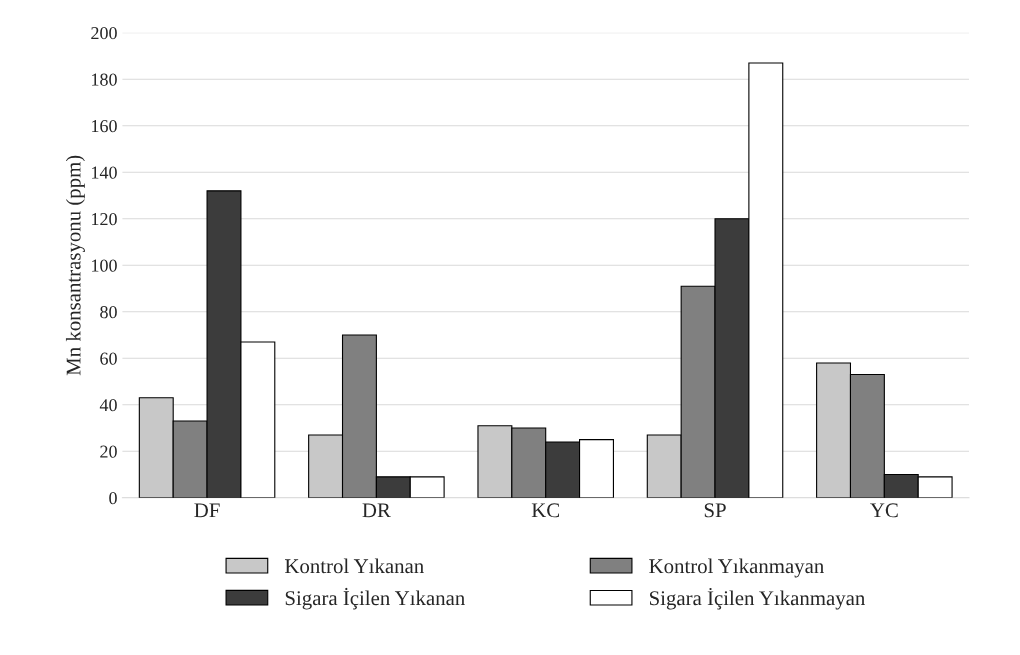  Describe the element at coordinates (376, 510) in the screenshot. I see `x-tick-label: DR` at that location.